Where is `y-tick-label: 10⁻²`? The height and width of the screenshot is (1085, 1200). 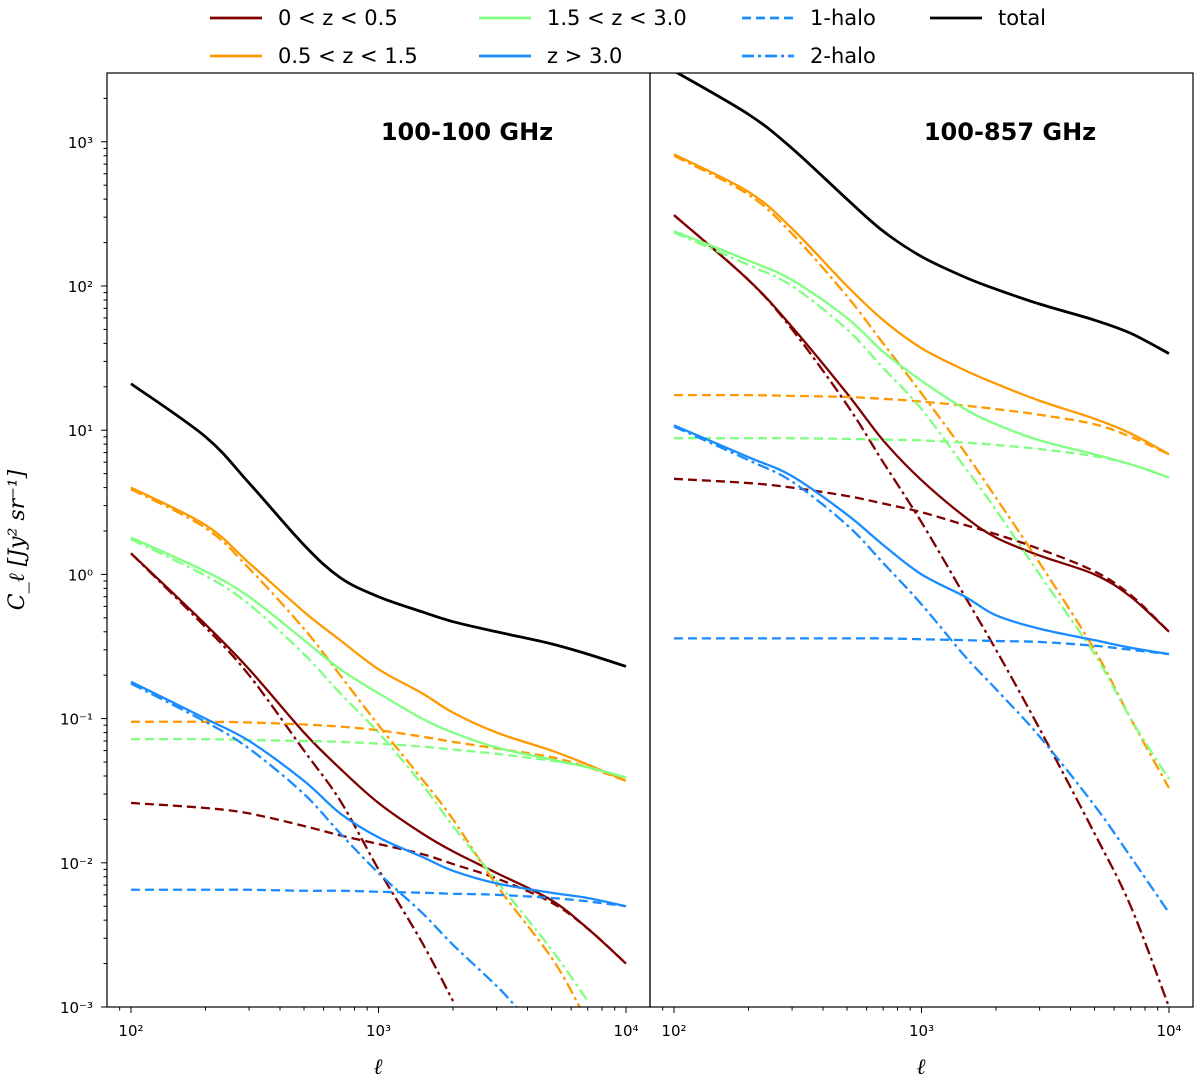 y-tick-label: 10⁻² is located at coordinates (76, 864).